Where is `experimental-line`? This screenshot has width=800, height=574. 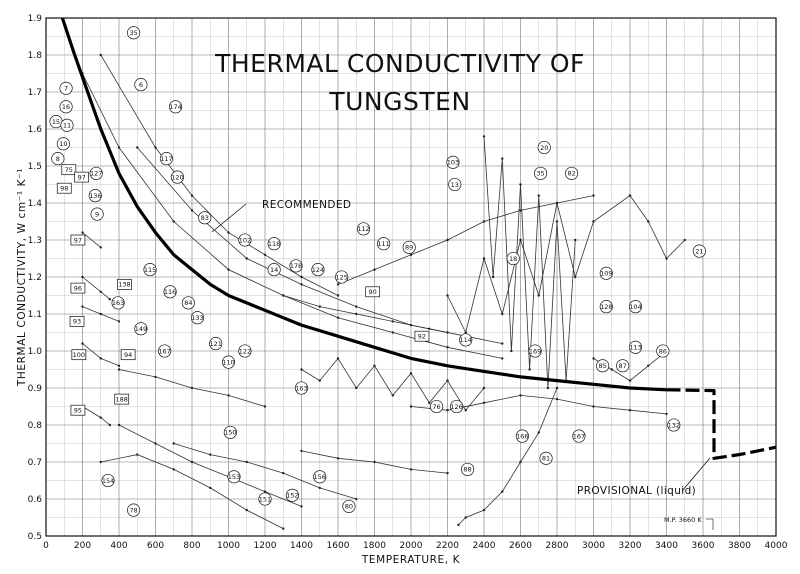 experimental-line is located at coordinates (265, 471).